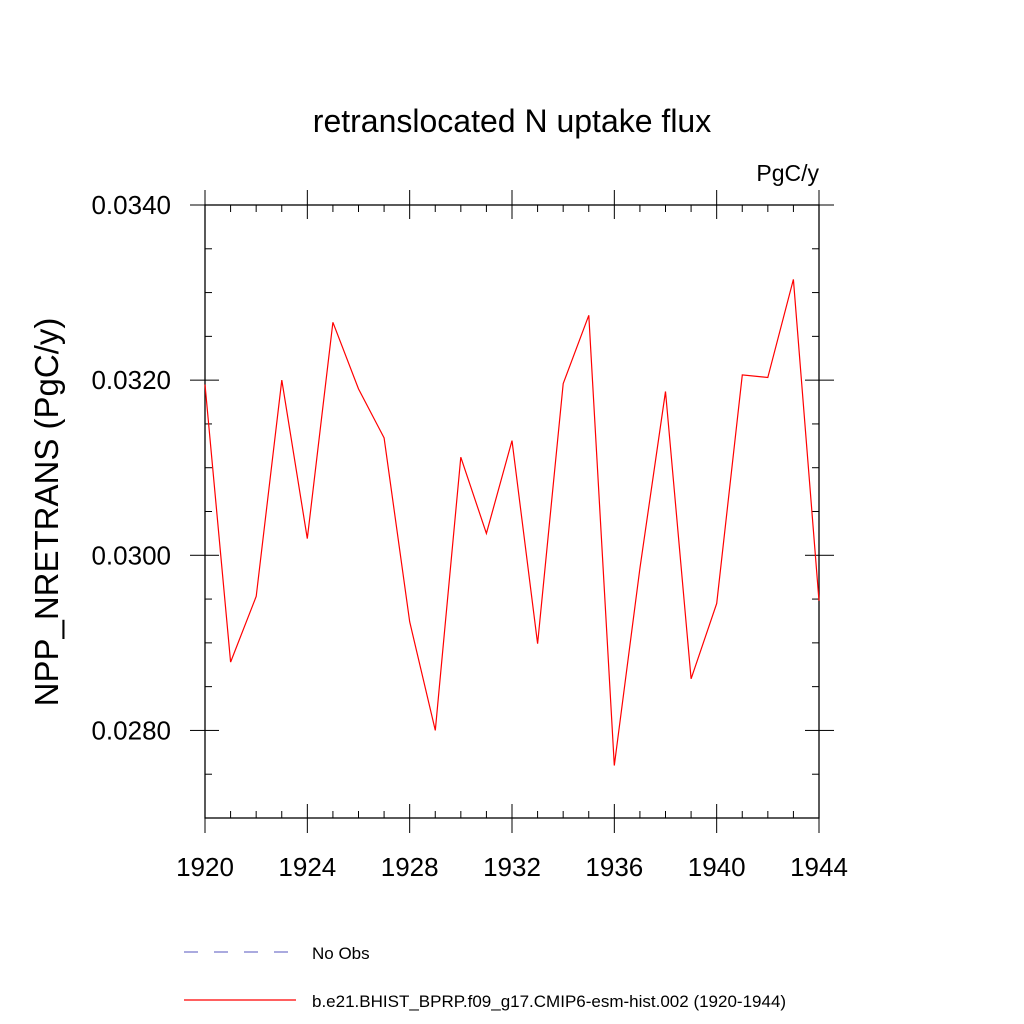  What do you see at coordinates (614, 867) in the screenshot?
I see `x-tick-label: 1936` at bounding box center [614, 867].